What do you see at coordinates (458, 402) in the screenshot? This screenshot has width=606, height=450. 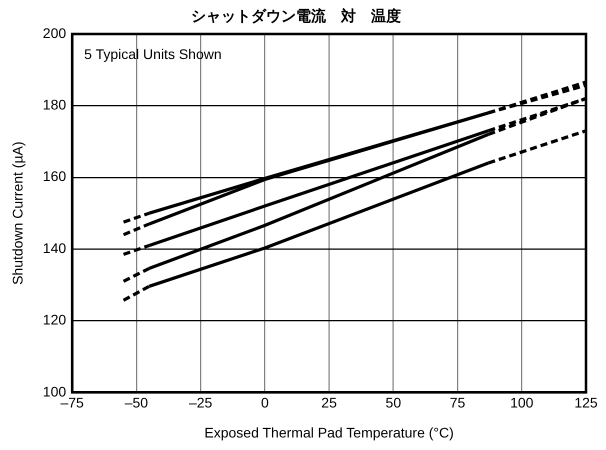 I see `x-tick-label: 75` at bounding box center [458, 402].